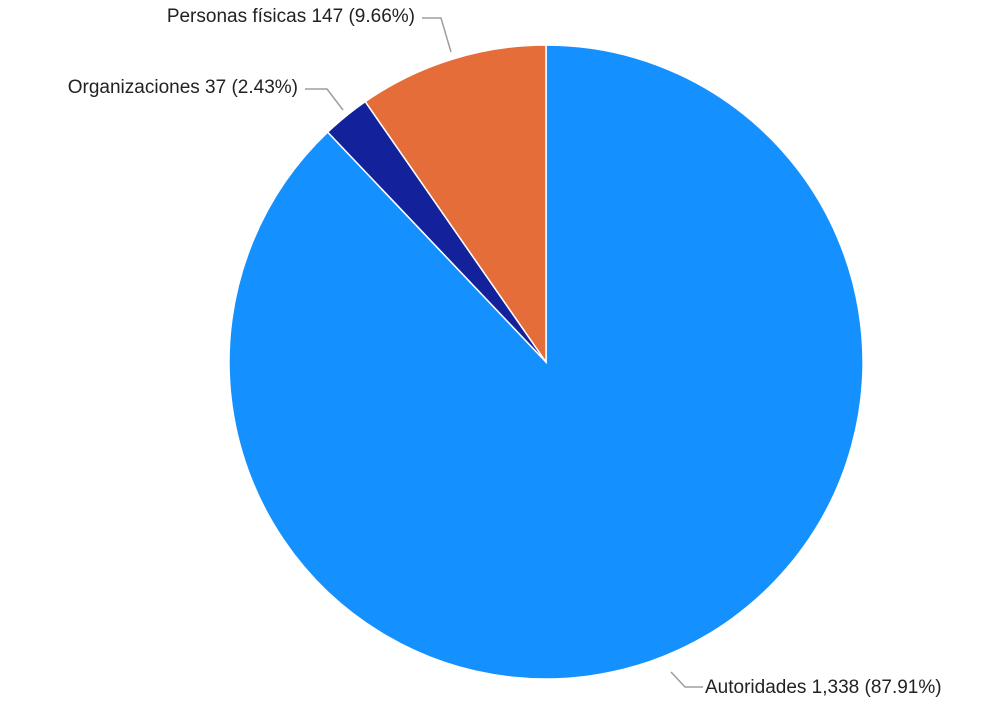 The height and width of the screenshot is (705, 1001). What do you see at coordinates (455, 204) in the screenshot?
I see `pie-slice-personas-f-sicas` at bounding box center [455, 204].